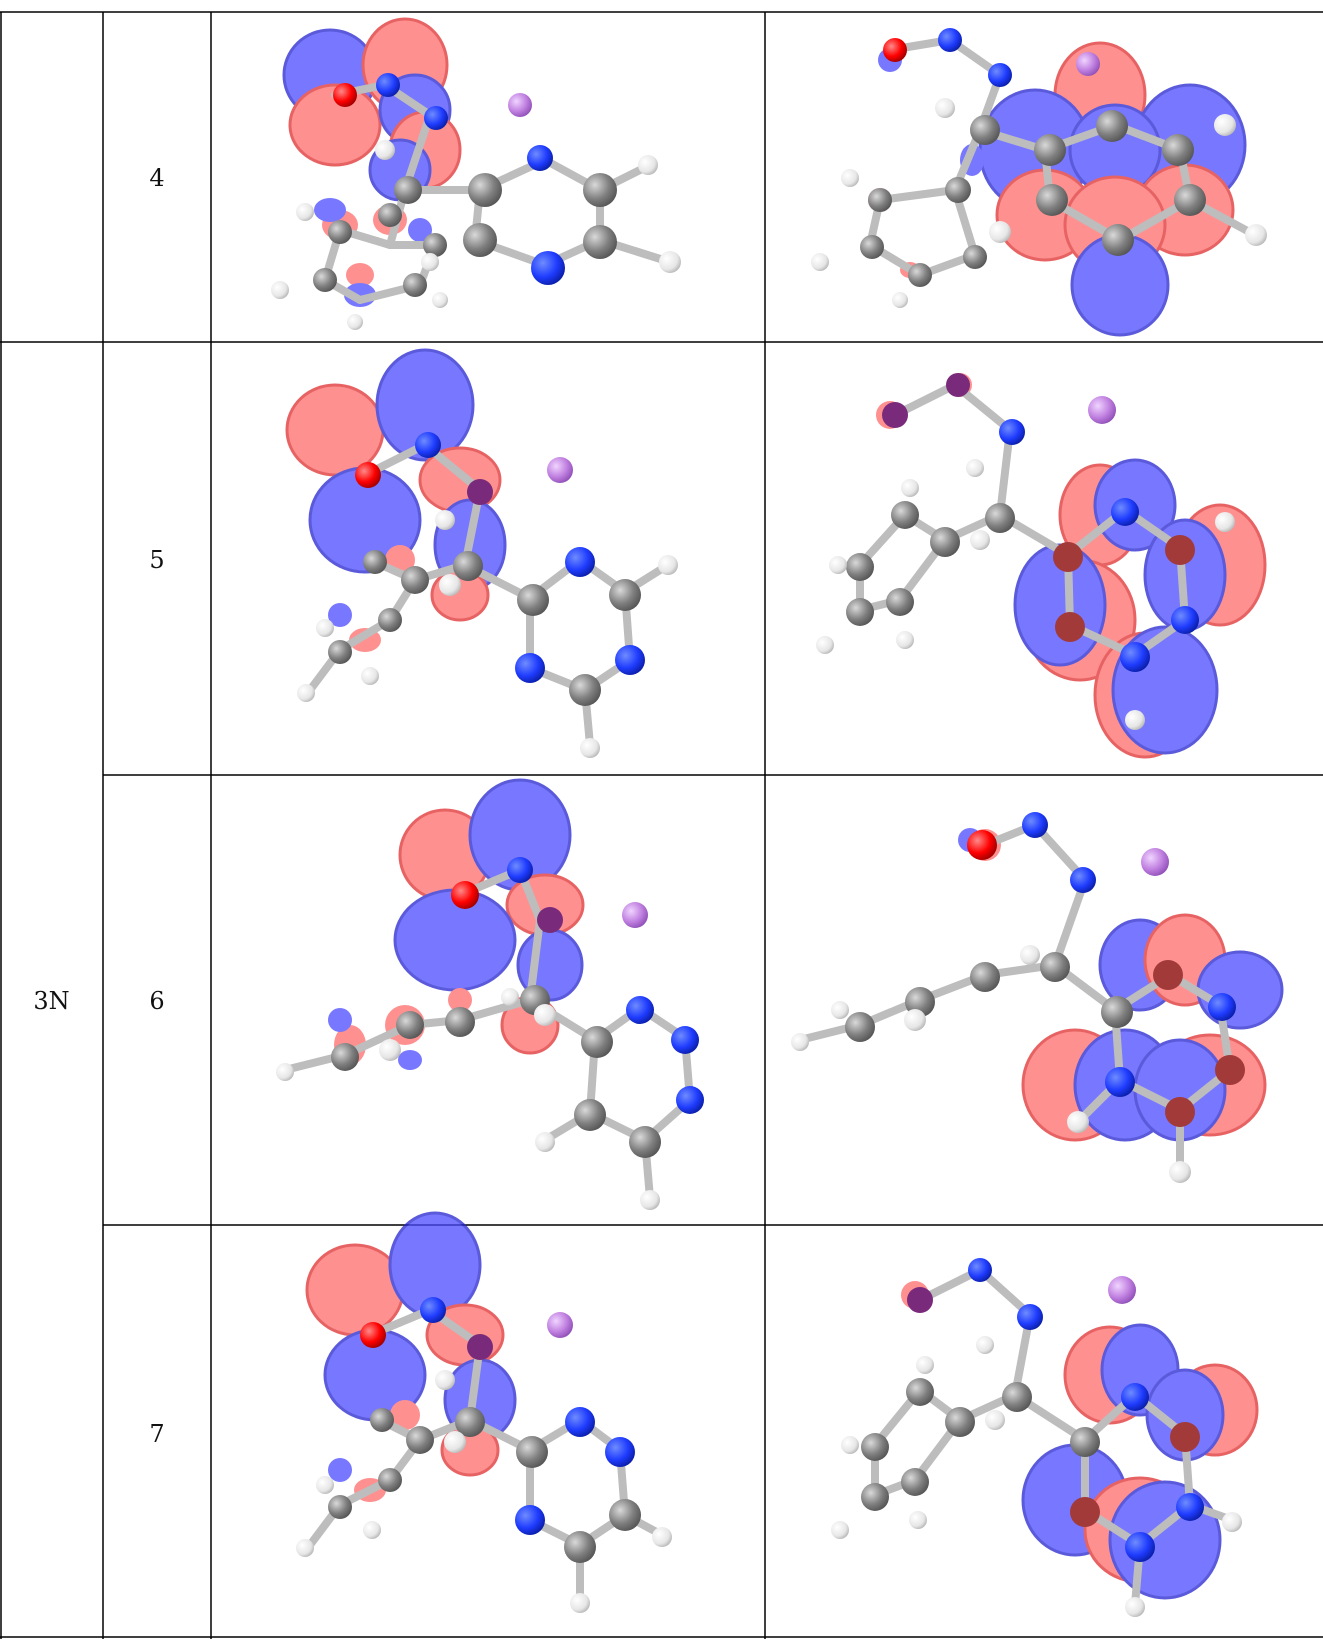 The height and width of the screenshot is (1639, 1323). Describe the element at coordinates (157, 560) in the screenshot. I see `row-5-label: 5` at that location.